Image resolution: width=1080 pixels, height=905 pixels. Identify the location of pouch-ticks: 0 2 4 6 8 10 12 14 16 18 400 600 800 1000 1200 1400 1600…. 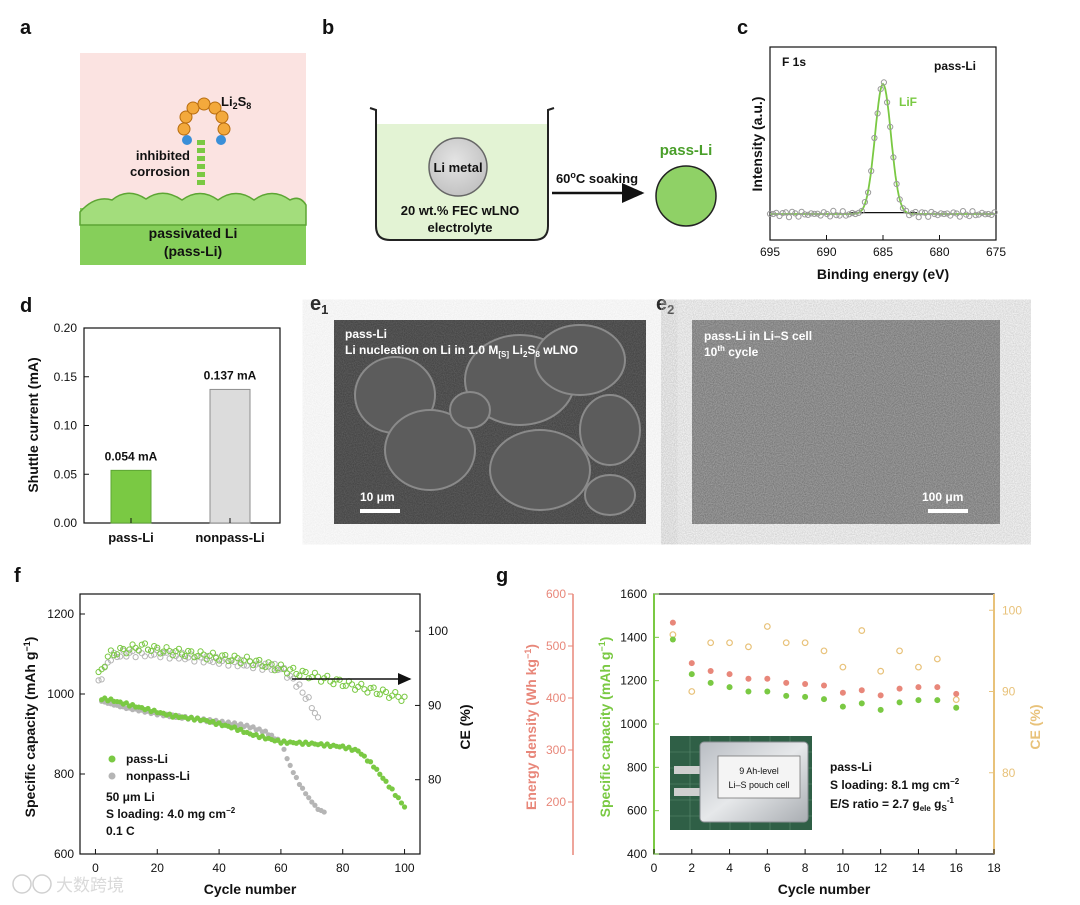
(784, 731).